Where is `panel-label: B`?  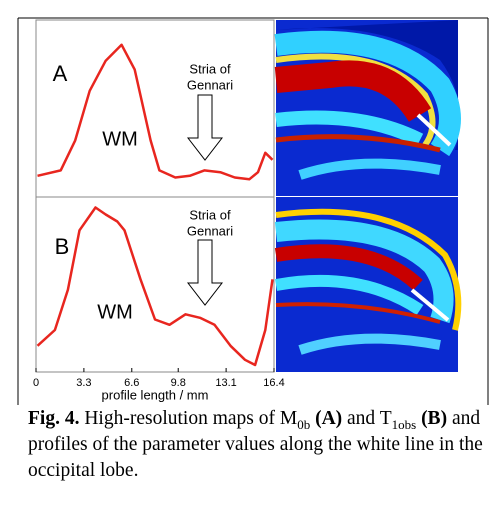
panel-label: B is located at coordinates (62, 246).